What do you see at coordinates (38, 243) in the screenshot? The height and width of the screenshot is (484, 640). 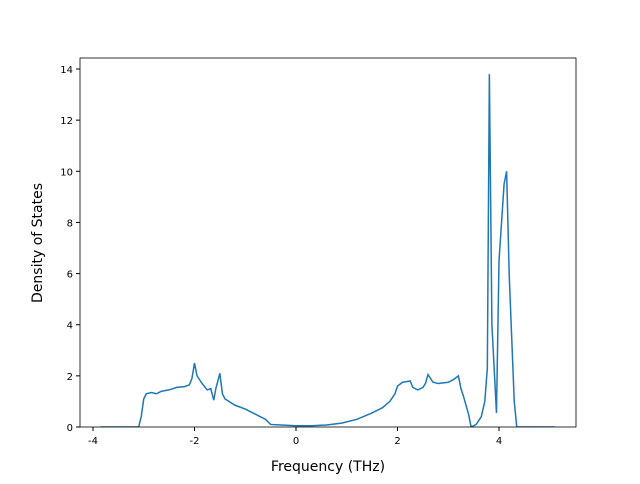 I see `y-axis-label: Density of States` at bounding box center [38, 243].